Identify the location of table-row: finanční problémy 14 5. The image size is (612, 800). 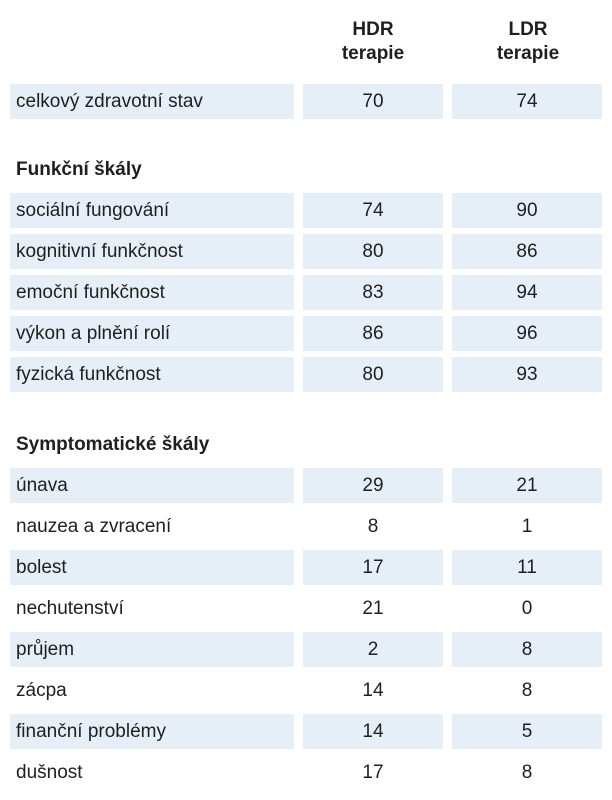
(306, 731).